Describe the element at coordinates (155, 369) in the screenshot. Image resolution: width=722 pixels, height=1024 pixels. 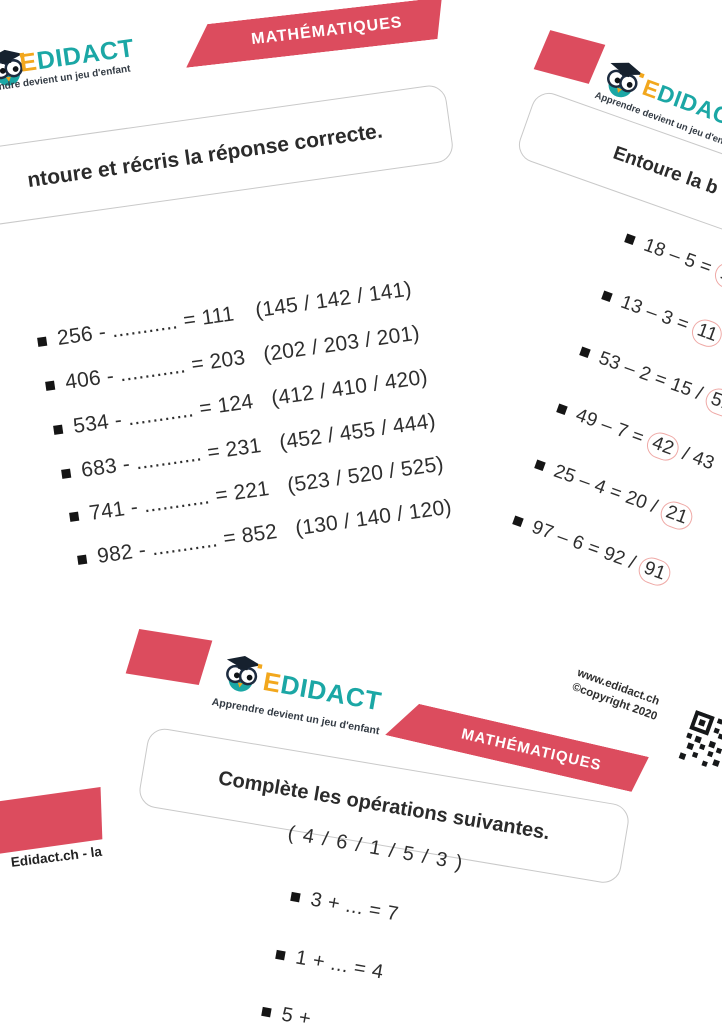
I see `equation: 406 - ........... = 203` at that location.